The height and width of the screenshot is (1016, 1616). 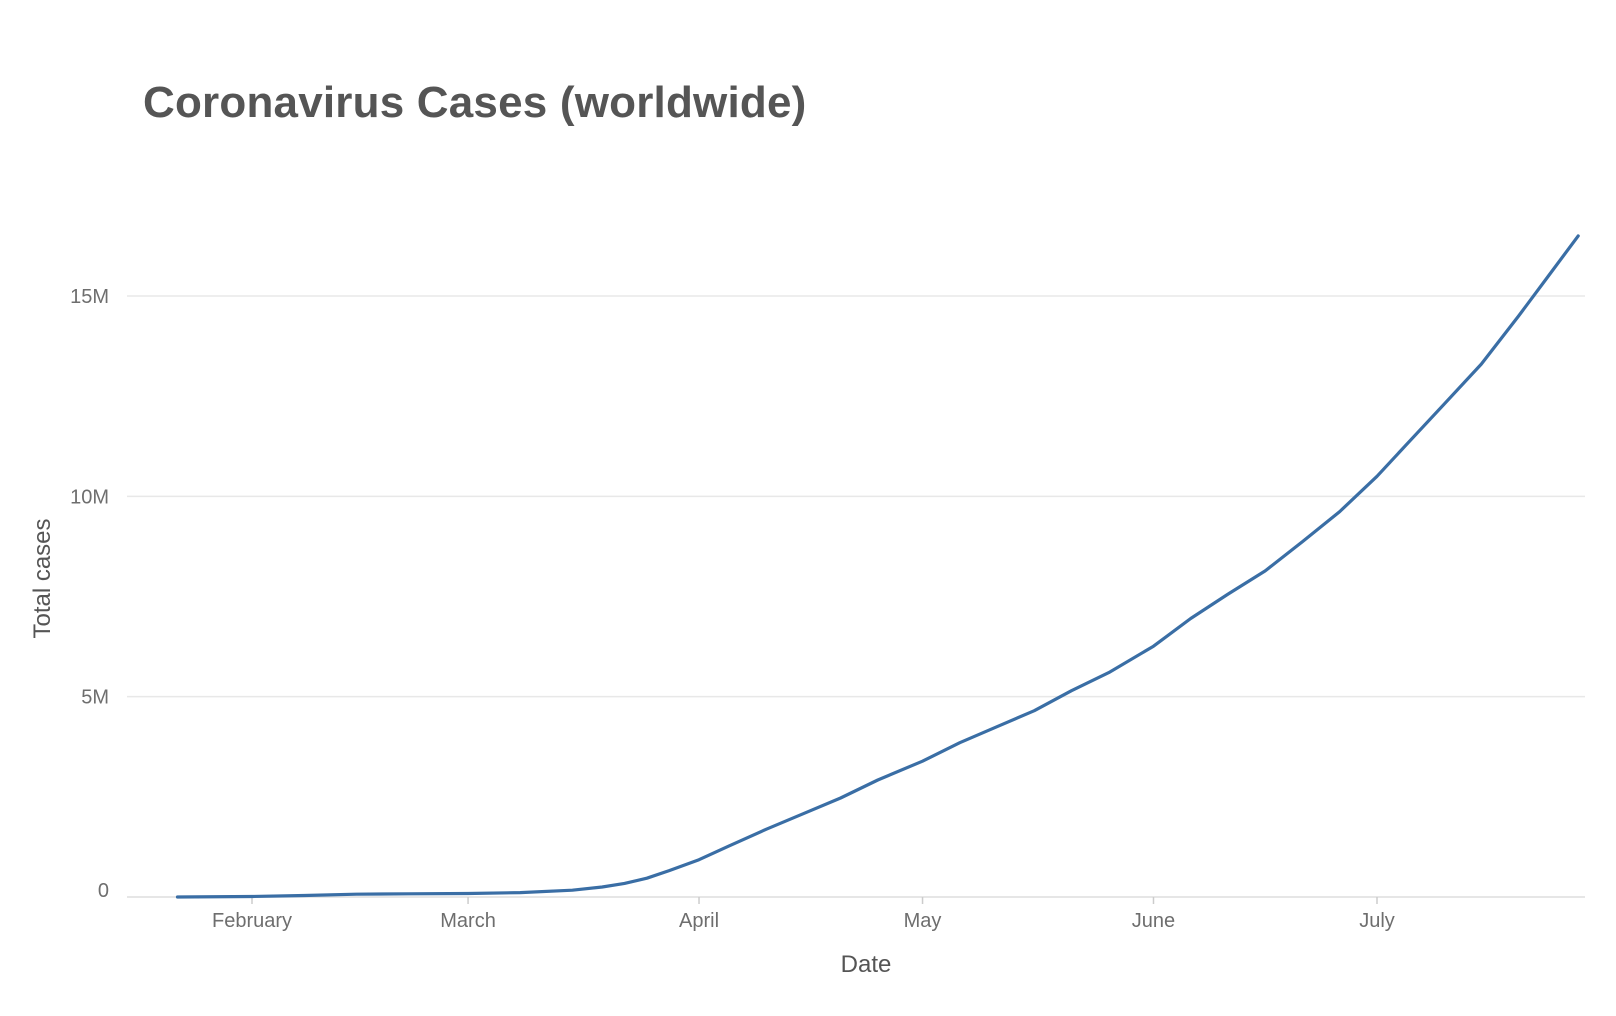 What do you see at coordinates (89, 594) in the screenshot?
I see `y-tick-labels: 0 5M 10M 15M` at bounding box center [89, 594].